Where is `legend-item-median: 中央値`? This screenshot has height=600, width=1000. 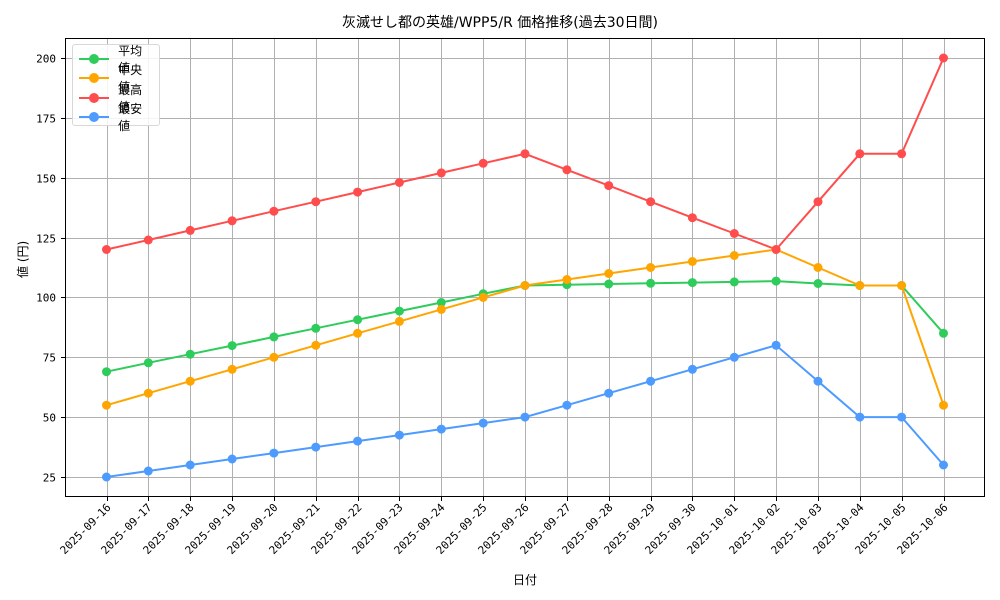
legend-item-median: 中央値 is located at coordinates (116, 78).